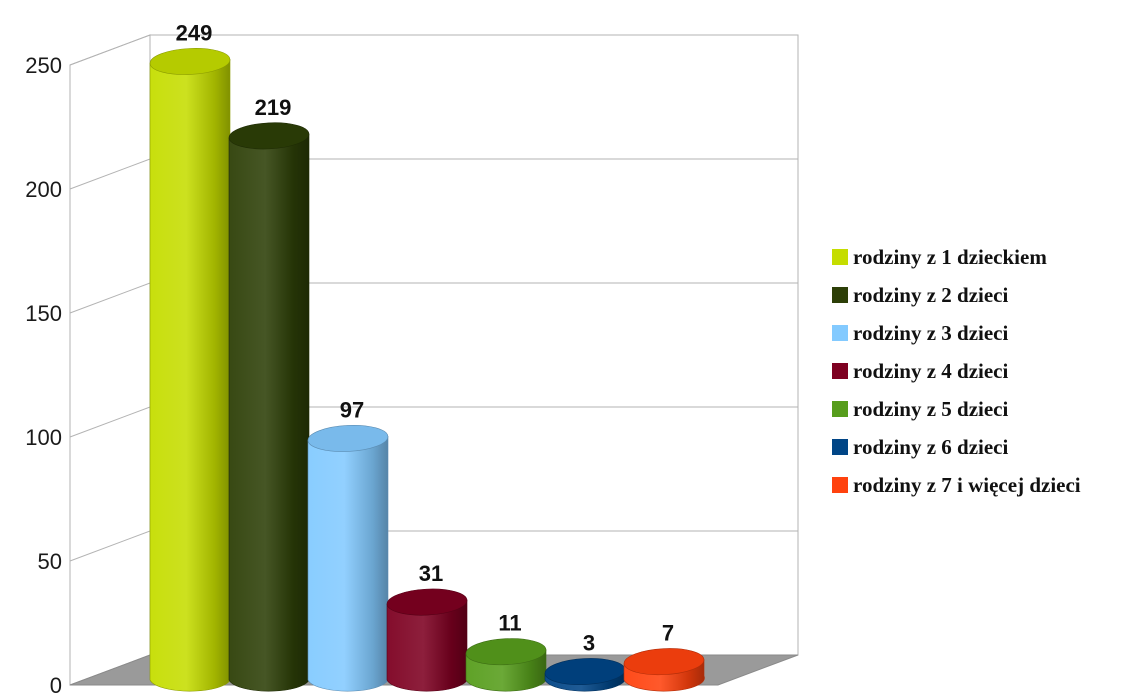 This screenshot has height=698, width=1143. Describe the element at coordinates (589, 643) in the screenshot. I see `data-label: 3` at that location.